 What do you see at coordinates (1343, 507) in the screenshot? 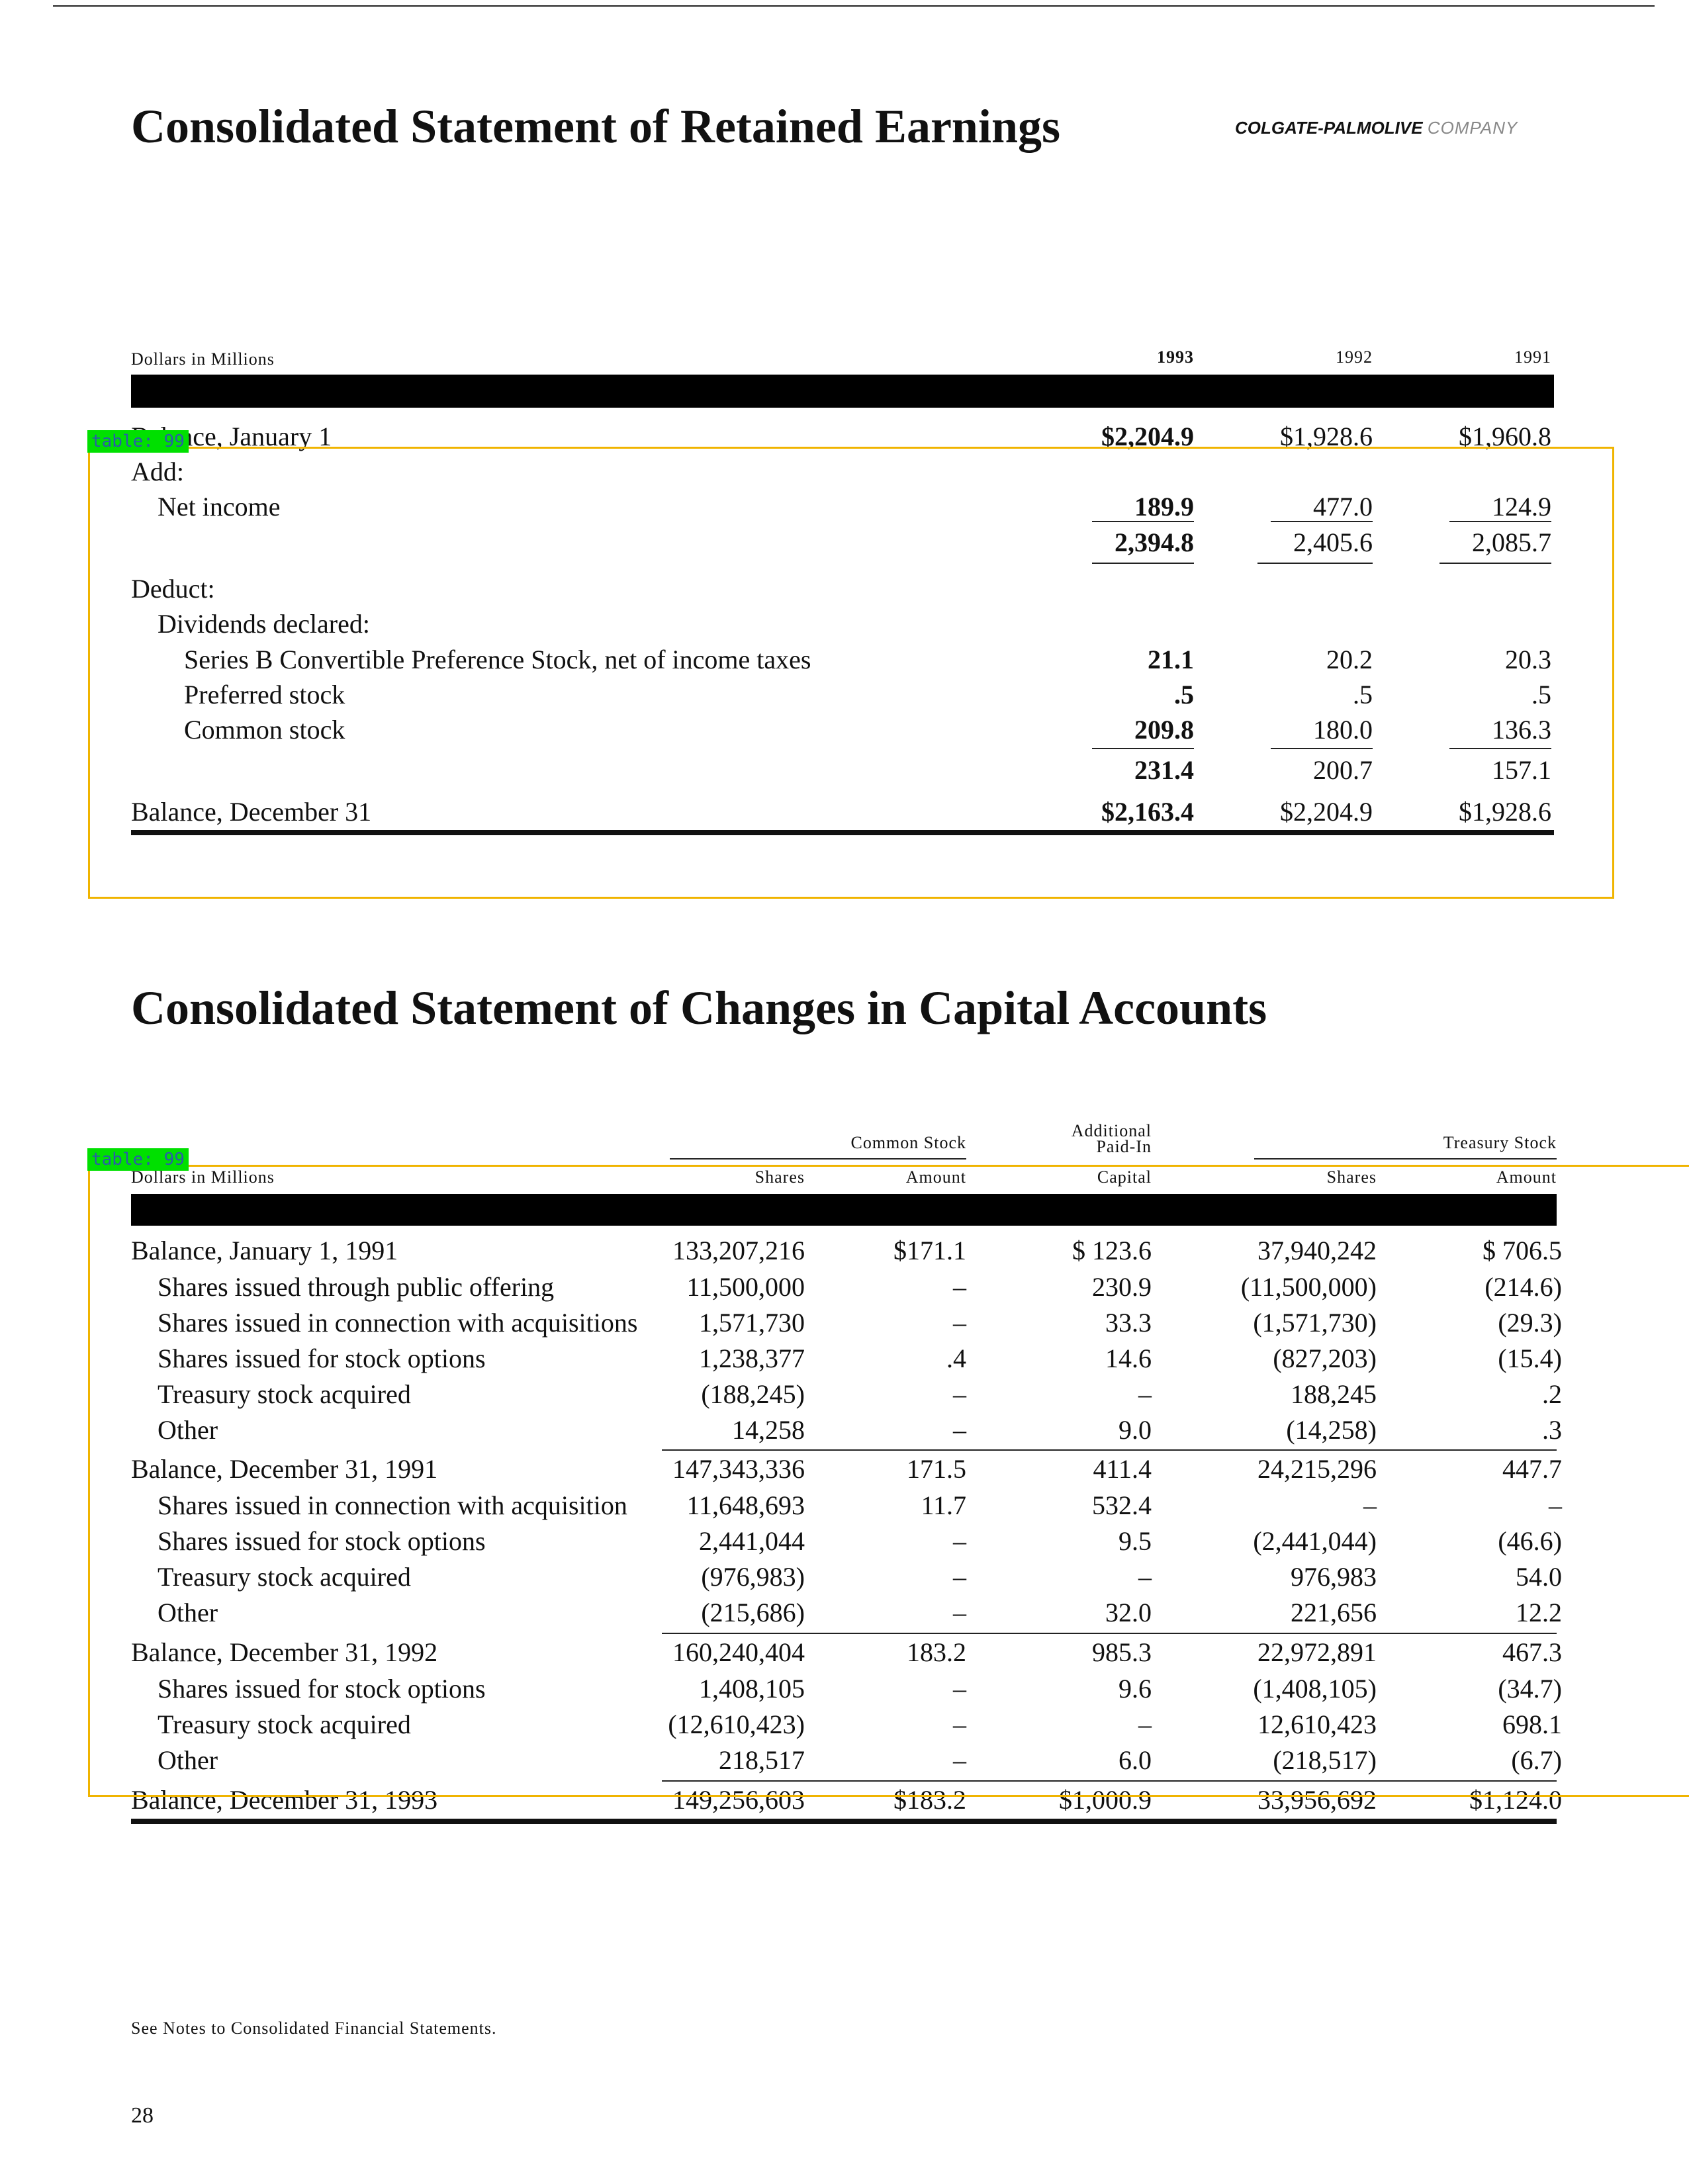
I see `retained-cell: 477.0` at bounding box center [1343, 507].